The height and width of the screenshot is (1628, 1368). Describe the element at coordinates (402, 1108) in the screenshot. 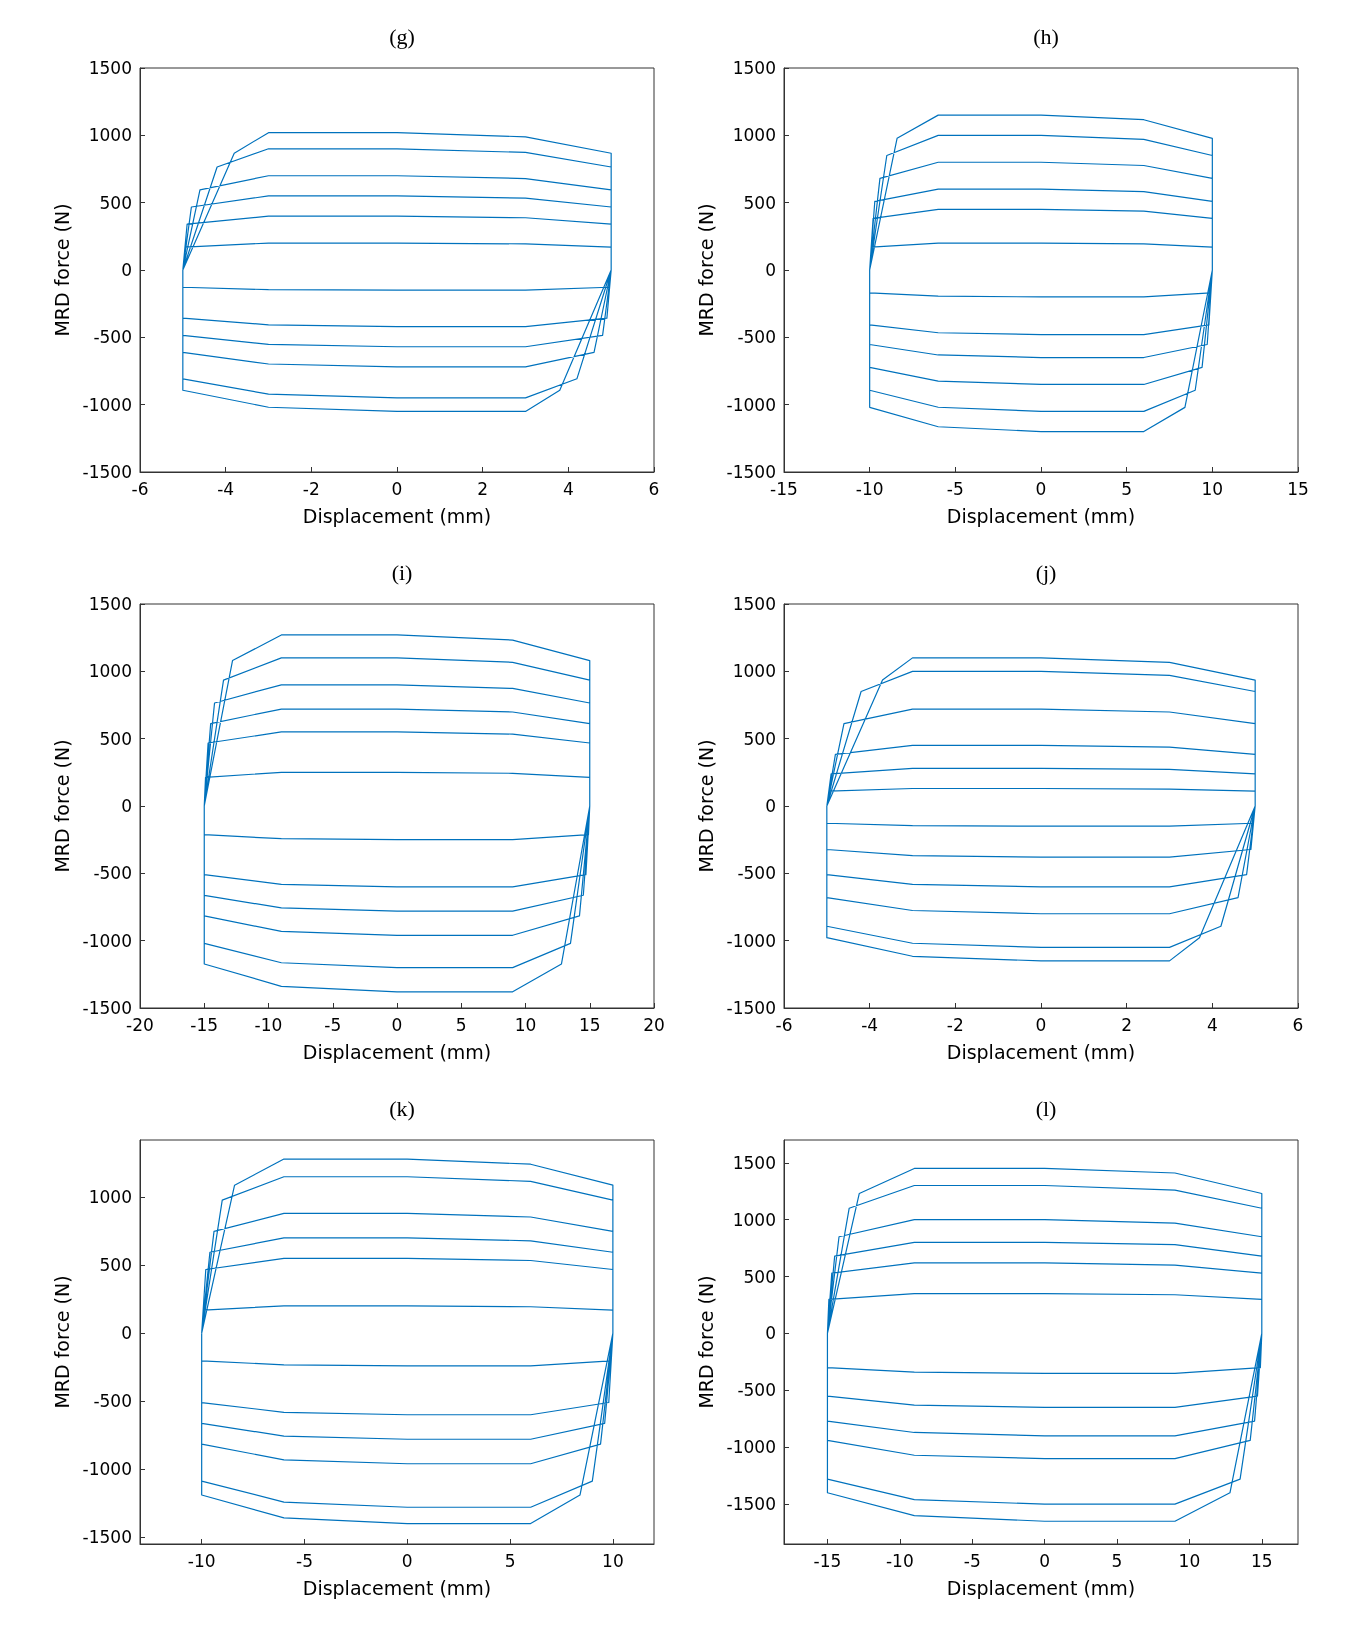

I see `chart-title: (k)` at that location.